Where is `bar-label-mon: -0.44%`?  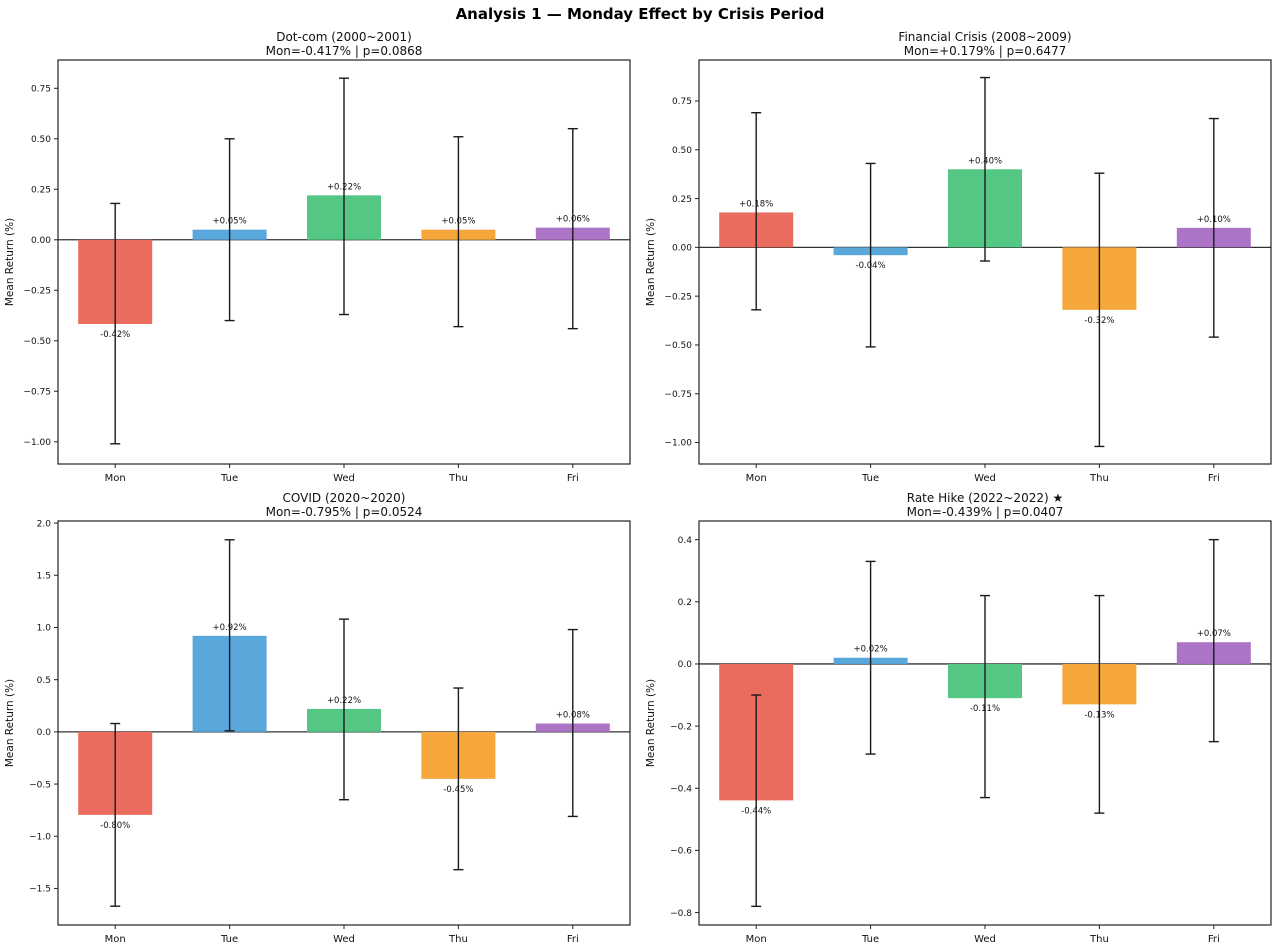
bar-label-mon: -0.44% is located at coordinates (756, 811).